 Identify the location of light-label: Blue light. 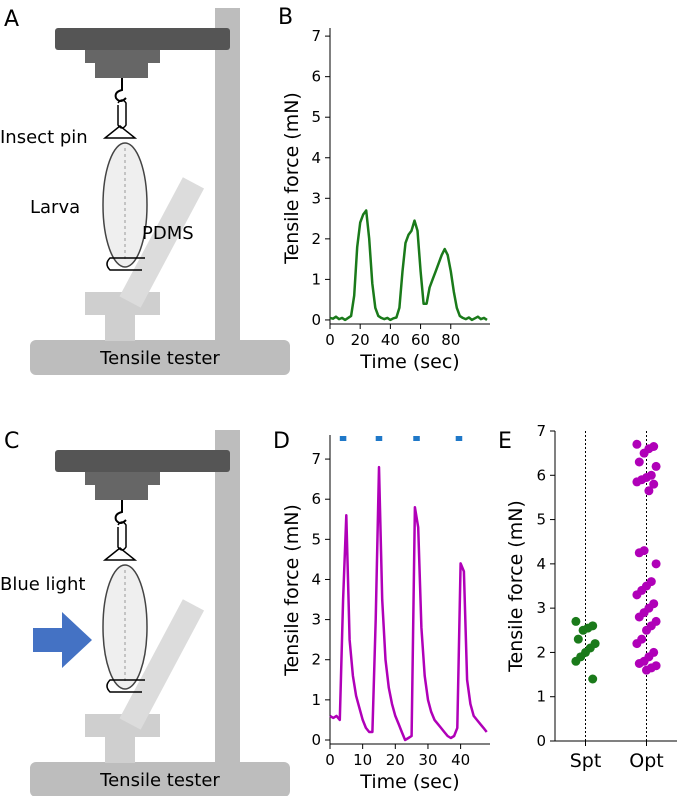
(42, 584).